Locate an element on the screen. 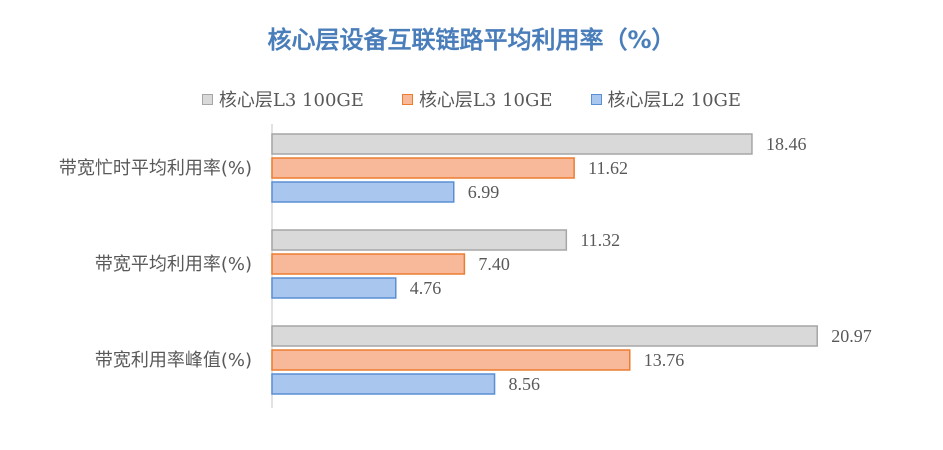 This screenshot has width=943, height=450. legend-label-l3-100ge: 核心层L3 100GE is located at coordinates (291, 100).